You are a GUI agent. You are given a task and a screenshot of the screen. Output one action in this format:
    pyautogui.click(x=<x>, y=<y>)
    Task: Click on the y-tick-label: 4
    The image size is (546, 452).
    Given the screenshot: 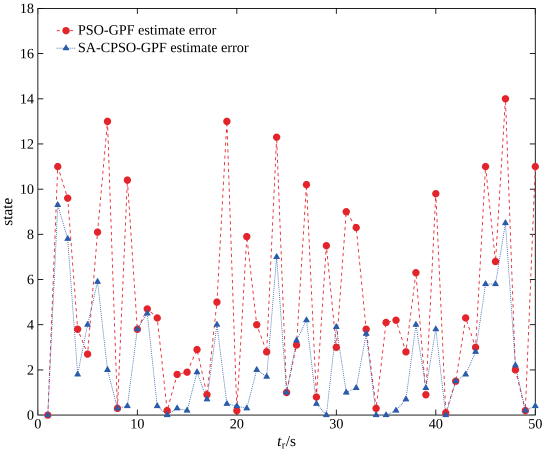 What is the action you would take?
    pyautogui.click(x=30, y=325)
    